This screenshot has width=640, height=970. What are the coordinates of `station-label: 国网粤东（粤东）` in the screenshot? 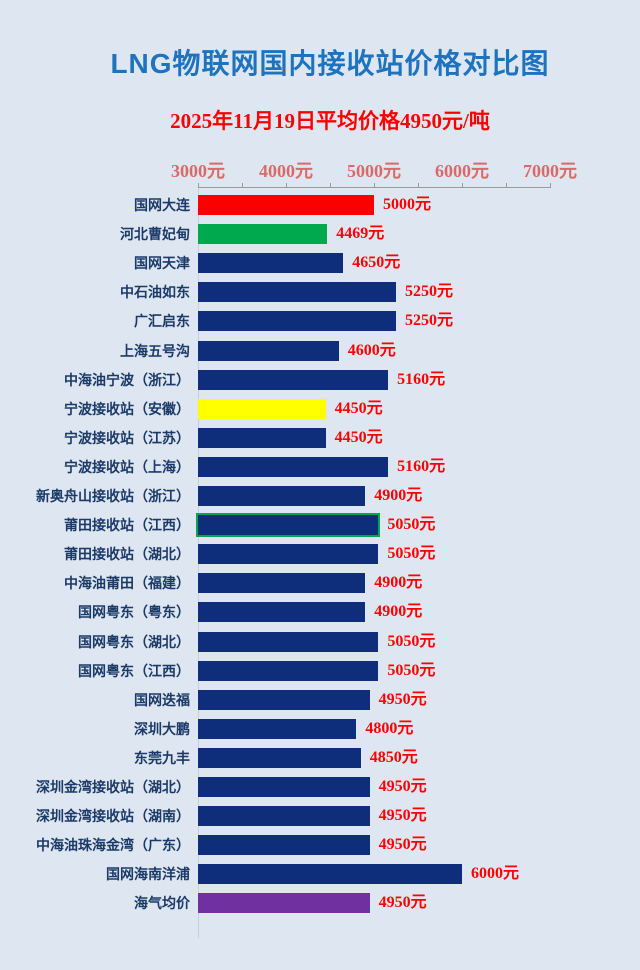 It's located at (134, 612).